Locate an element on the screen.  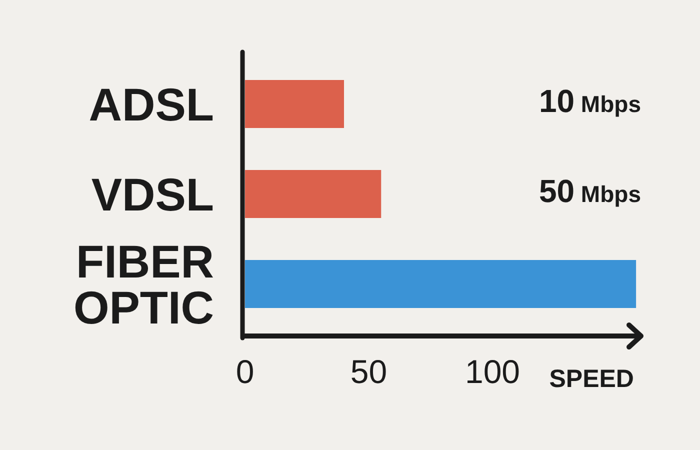
annotation: 50 Mbps is located at coordinates (589, 191).